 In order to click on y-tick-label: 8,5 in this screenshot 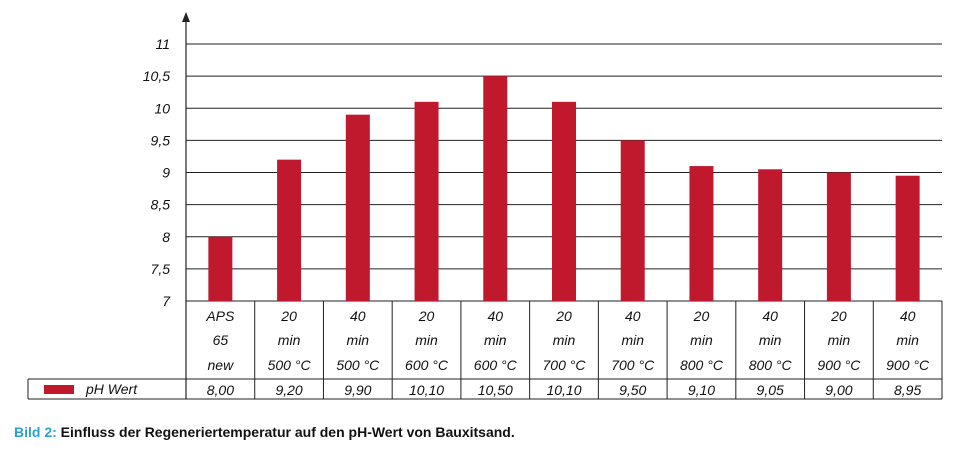, I will do `click(161, 205)`.